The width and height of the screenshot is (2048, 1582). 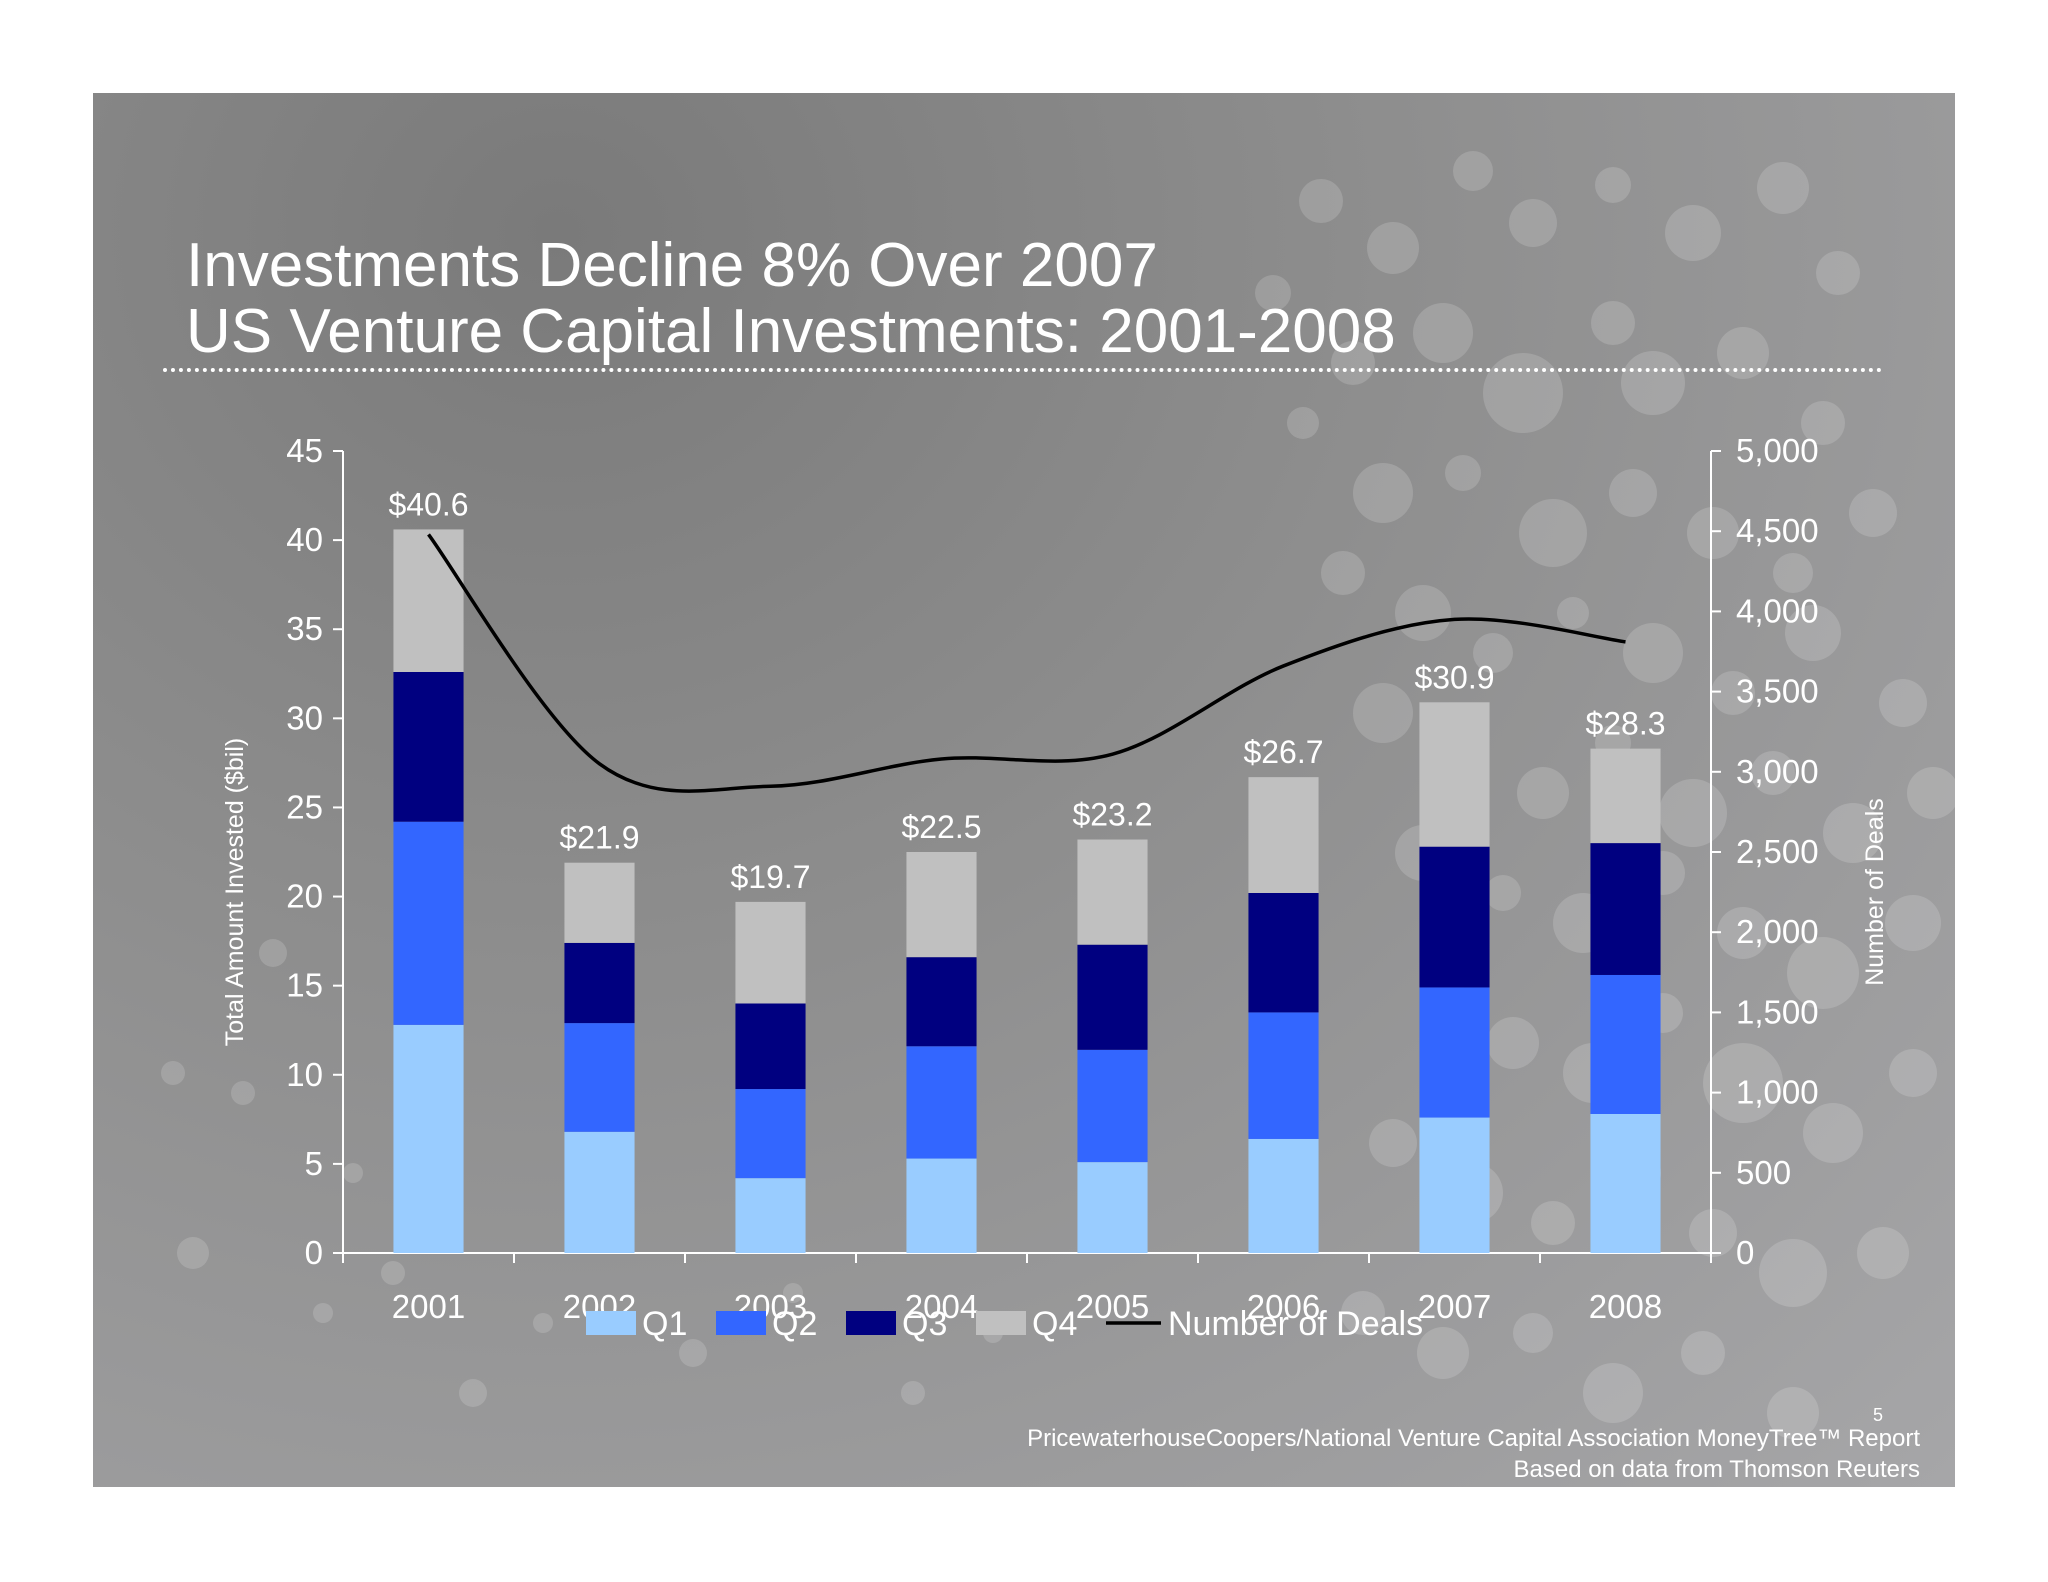 I want to click on y2-tick-label: 2,500, so click(x=1777, y=851).